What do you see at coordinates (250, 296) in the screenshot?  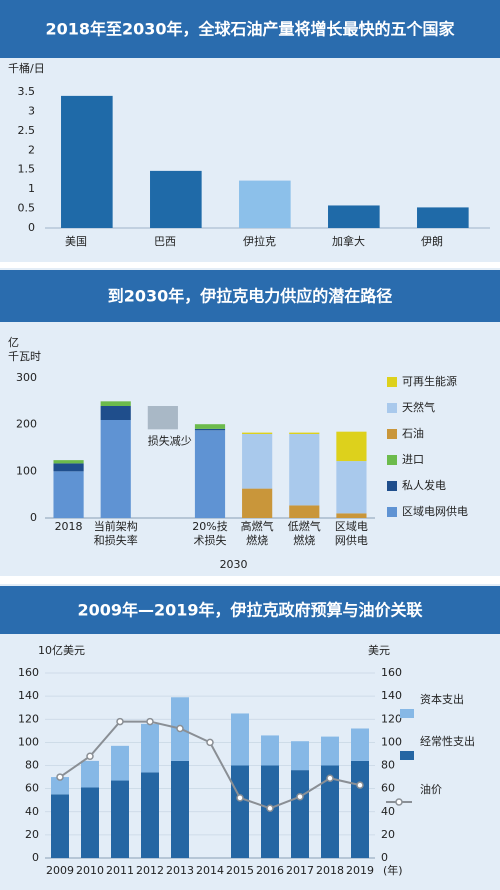 I see `chart-title: 到2030年，伊拉克电力供应的潜在路径` at bounding box center [250, 296].